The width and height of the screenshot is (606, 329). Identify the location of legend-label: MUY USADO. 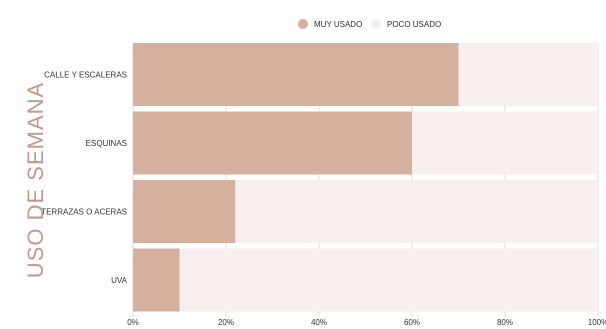
(338, 24).